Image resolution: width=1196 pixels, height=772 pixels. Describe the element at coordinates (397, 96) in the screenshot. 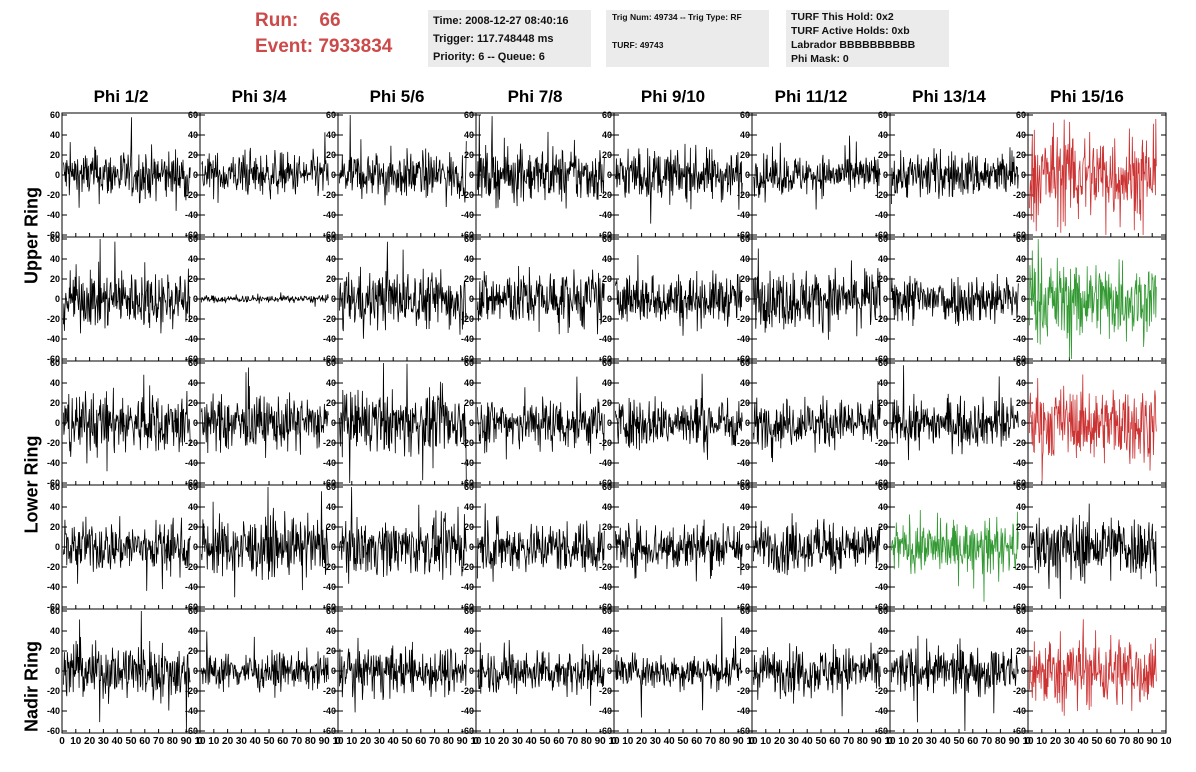

I see `column-header: Phi 5/6` at that location.